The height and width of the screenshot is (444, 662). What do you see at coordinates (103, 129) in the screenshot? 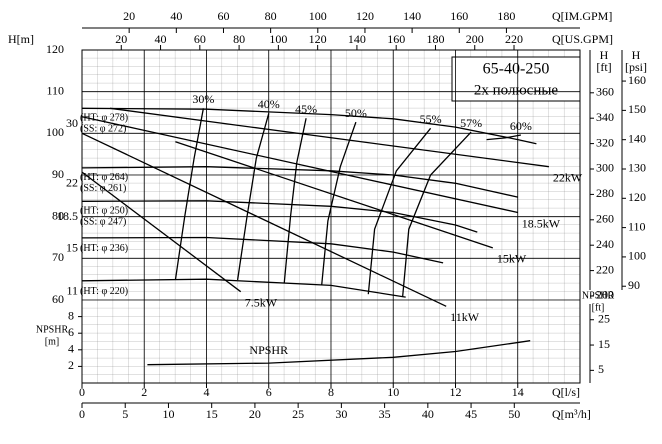
I see `head-label: (SS: φ 272)` at bounding box center [103, 129].